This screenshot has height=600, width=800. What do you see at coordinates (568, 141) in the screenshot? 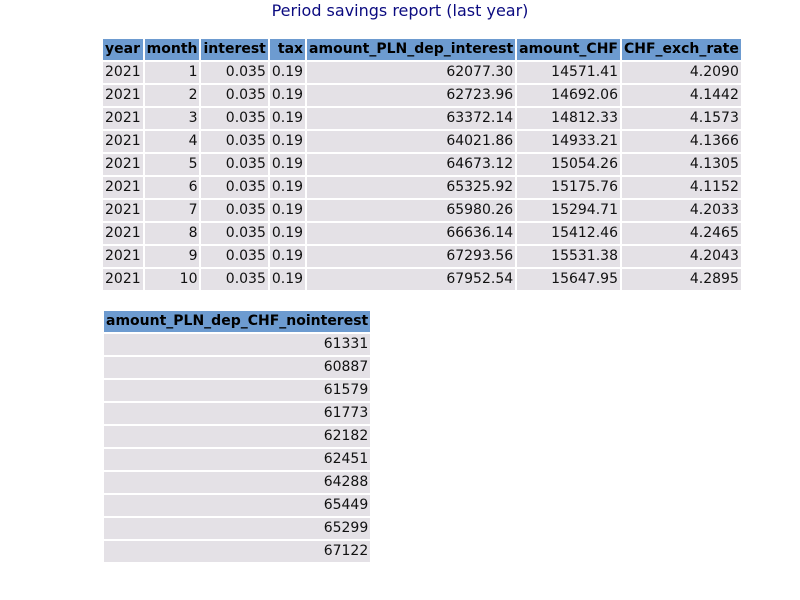
I see `table-cell: 14933.21` at bounding box center [568, 141].